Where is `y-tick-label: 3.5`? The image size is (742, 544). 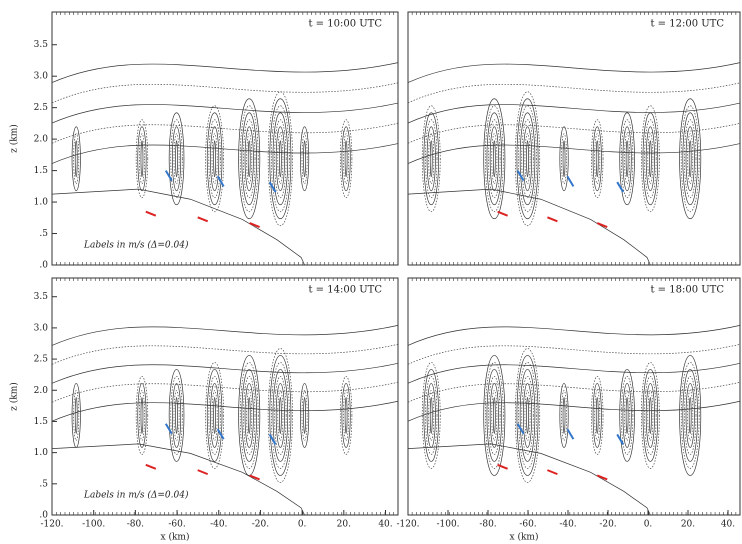
y-tick-label: 3.5 is located at coordinates (41, 297).